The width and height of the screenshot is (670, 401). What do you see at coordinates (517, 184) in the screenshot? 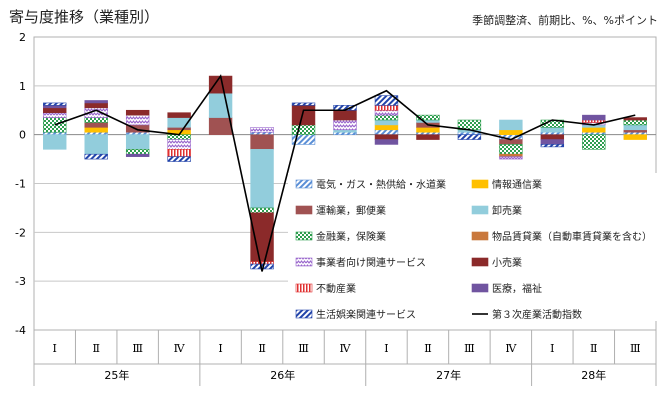
I see `legend-label: 情報通信業` at bounding box center [517, 184].